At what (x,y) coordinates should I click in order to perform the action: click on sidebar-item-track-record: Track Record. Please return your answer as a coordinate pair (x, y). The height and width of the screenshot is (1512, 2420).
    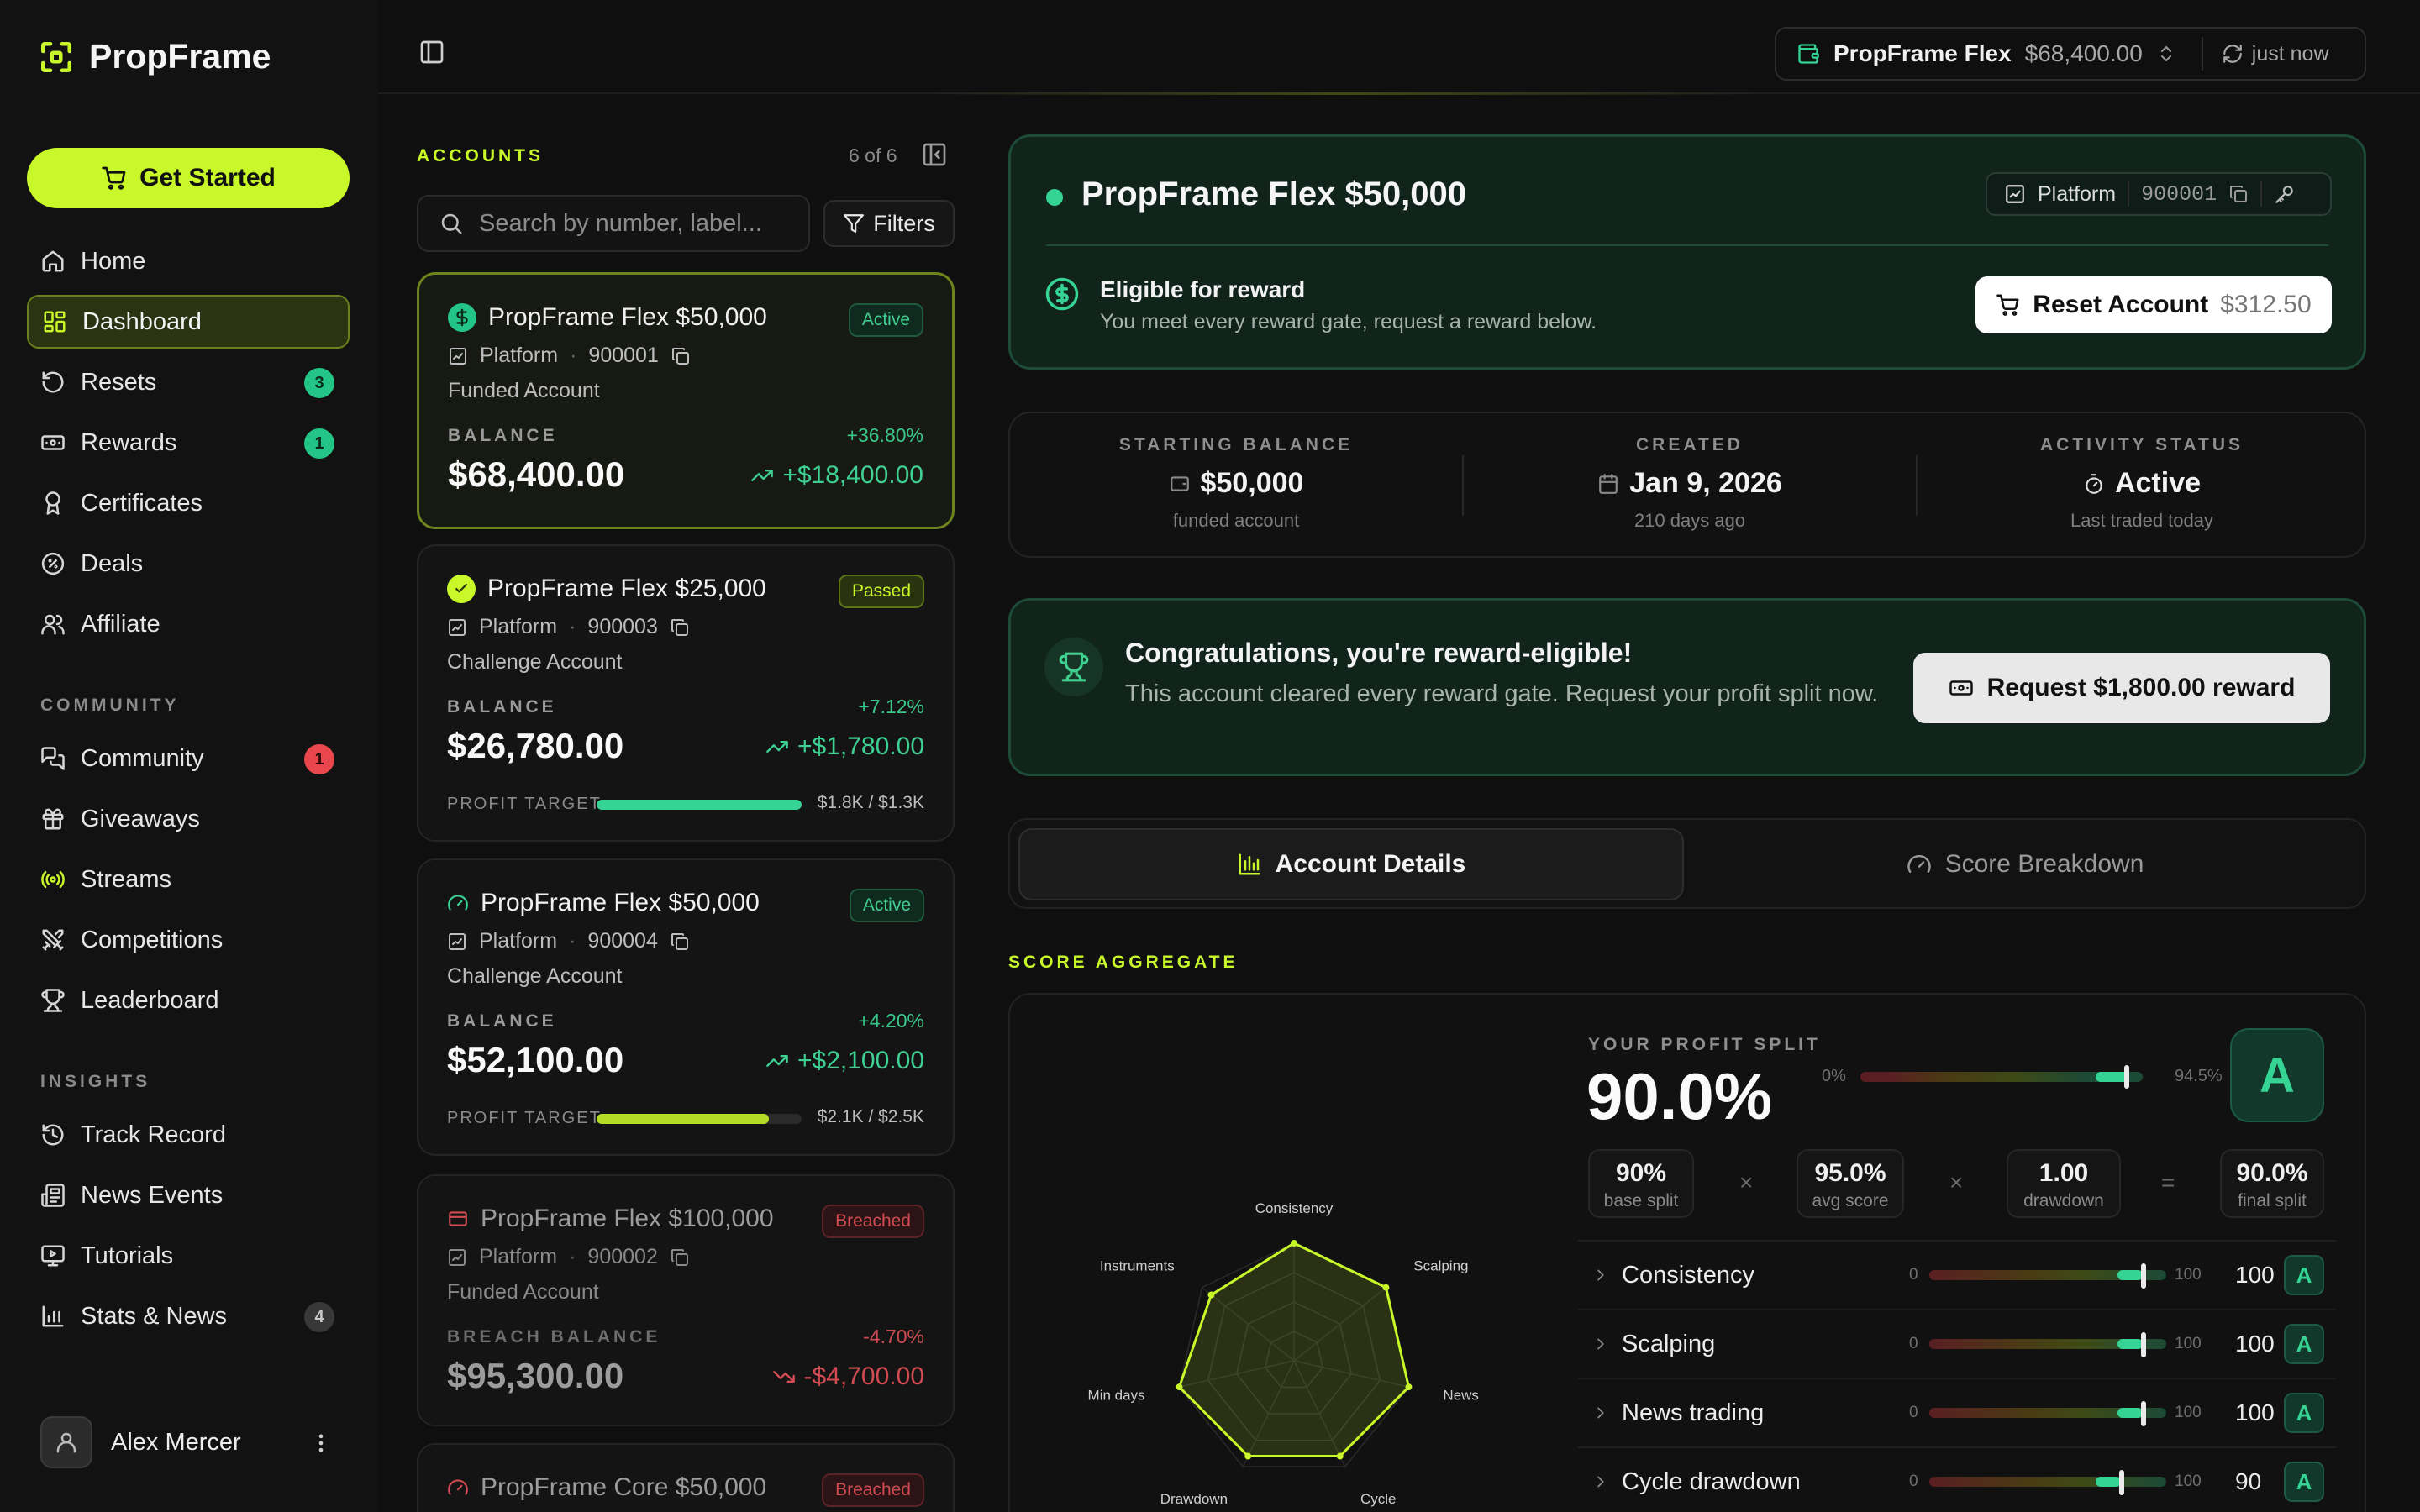
    Looking at the image, I should click on (188, 1135).